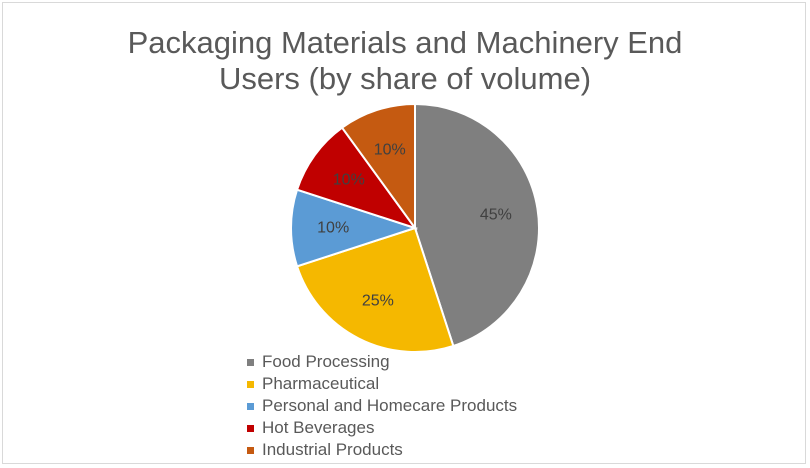 The height and width of the screenshot is (468, 810). I want to click on legend-item-personal-and-homecare-products: Personal and Homecare Products, so click(382, 406).